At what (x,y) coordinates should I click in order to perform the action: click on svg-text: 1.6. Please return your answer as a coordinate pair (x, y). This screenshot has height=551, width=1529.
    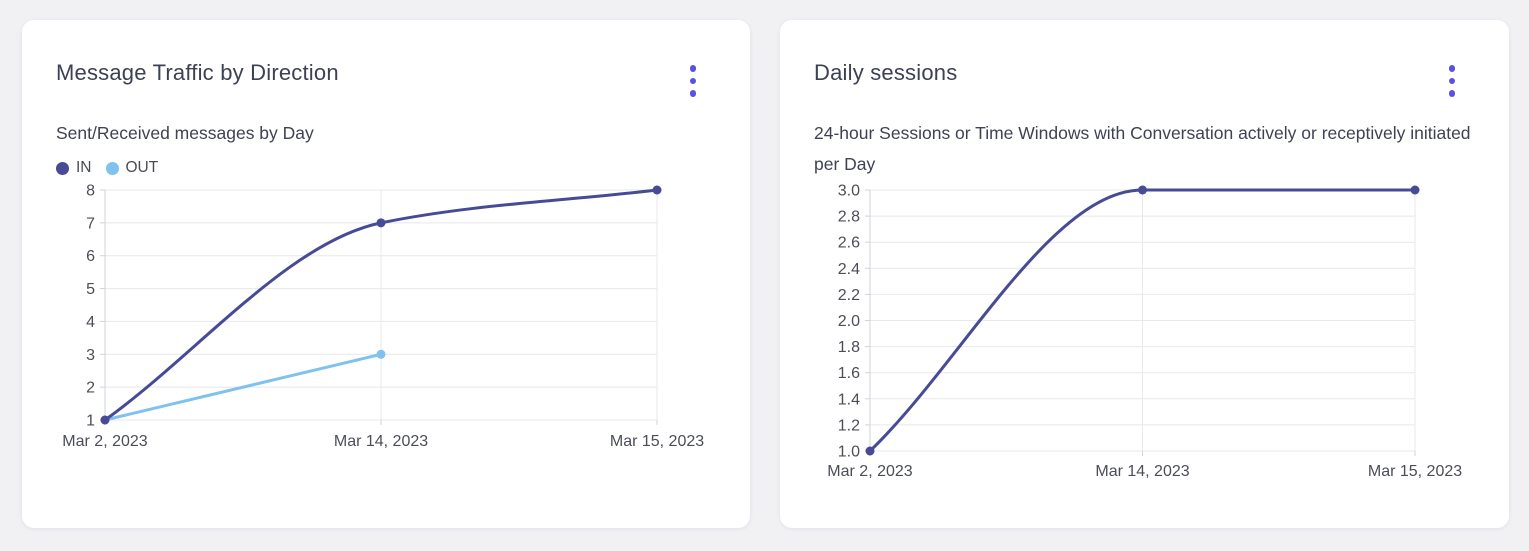
    Looking at the image, I should click on (849, 373).